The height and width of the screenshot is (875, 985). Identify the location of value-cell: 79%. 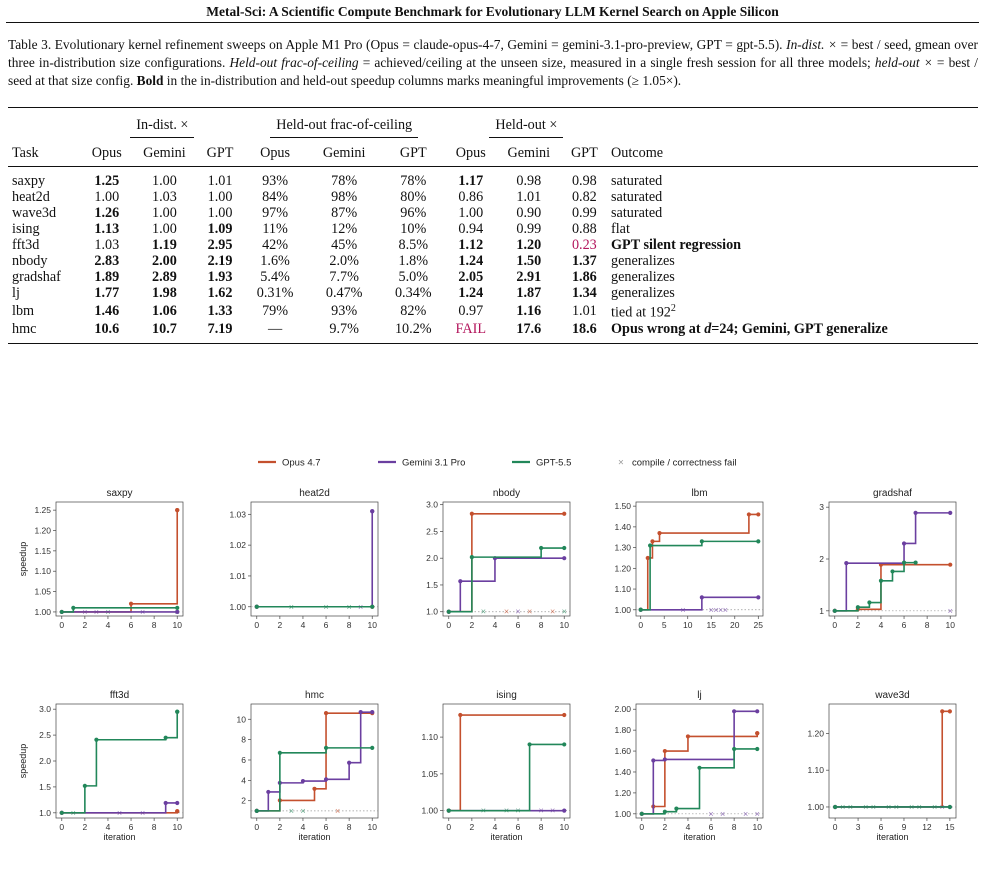
(275, 310).